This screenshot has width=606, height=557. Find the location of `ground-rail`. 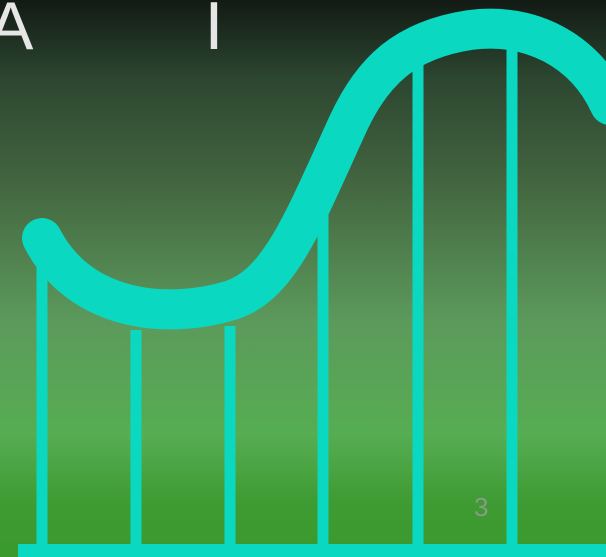

ground-rail is located at coordinates (312, 550).